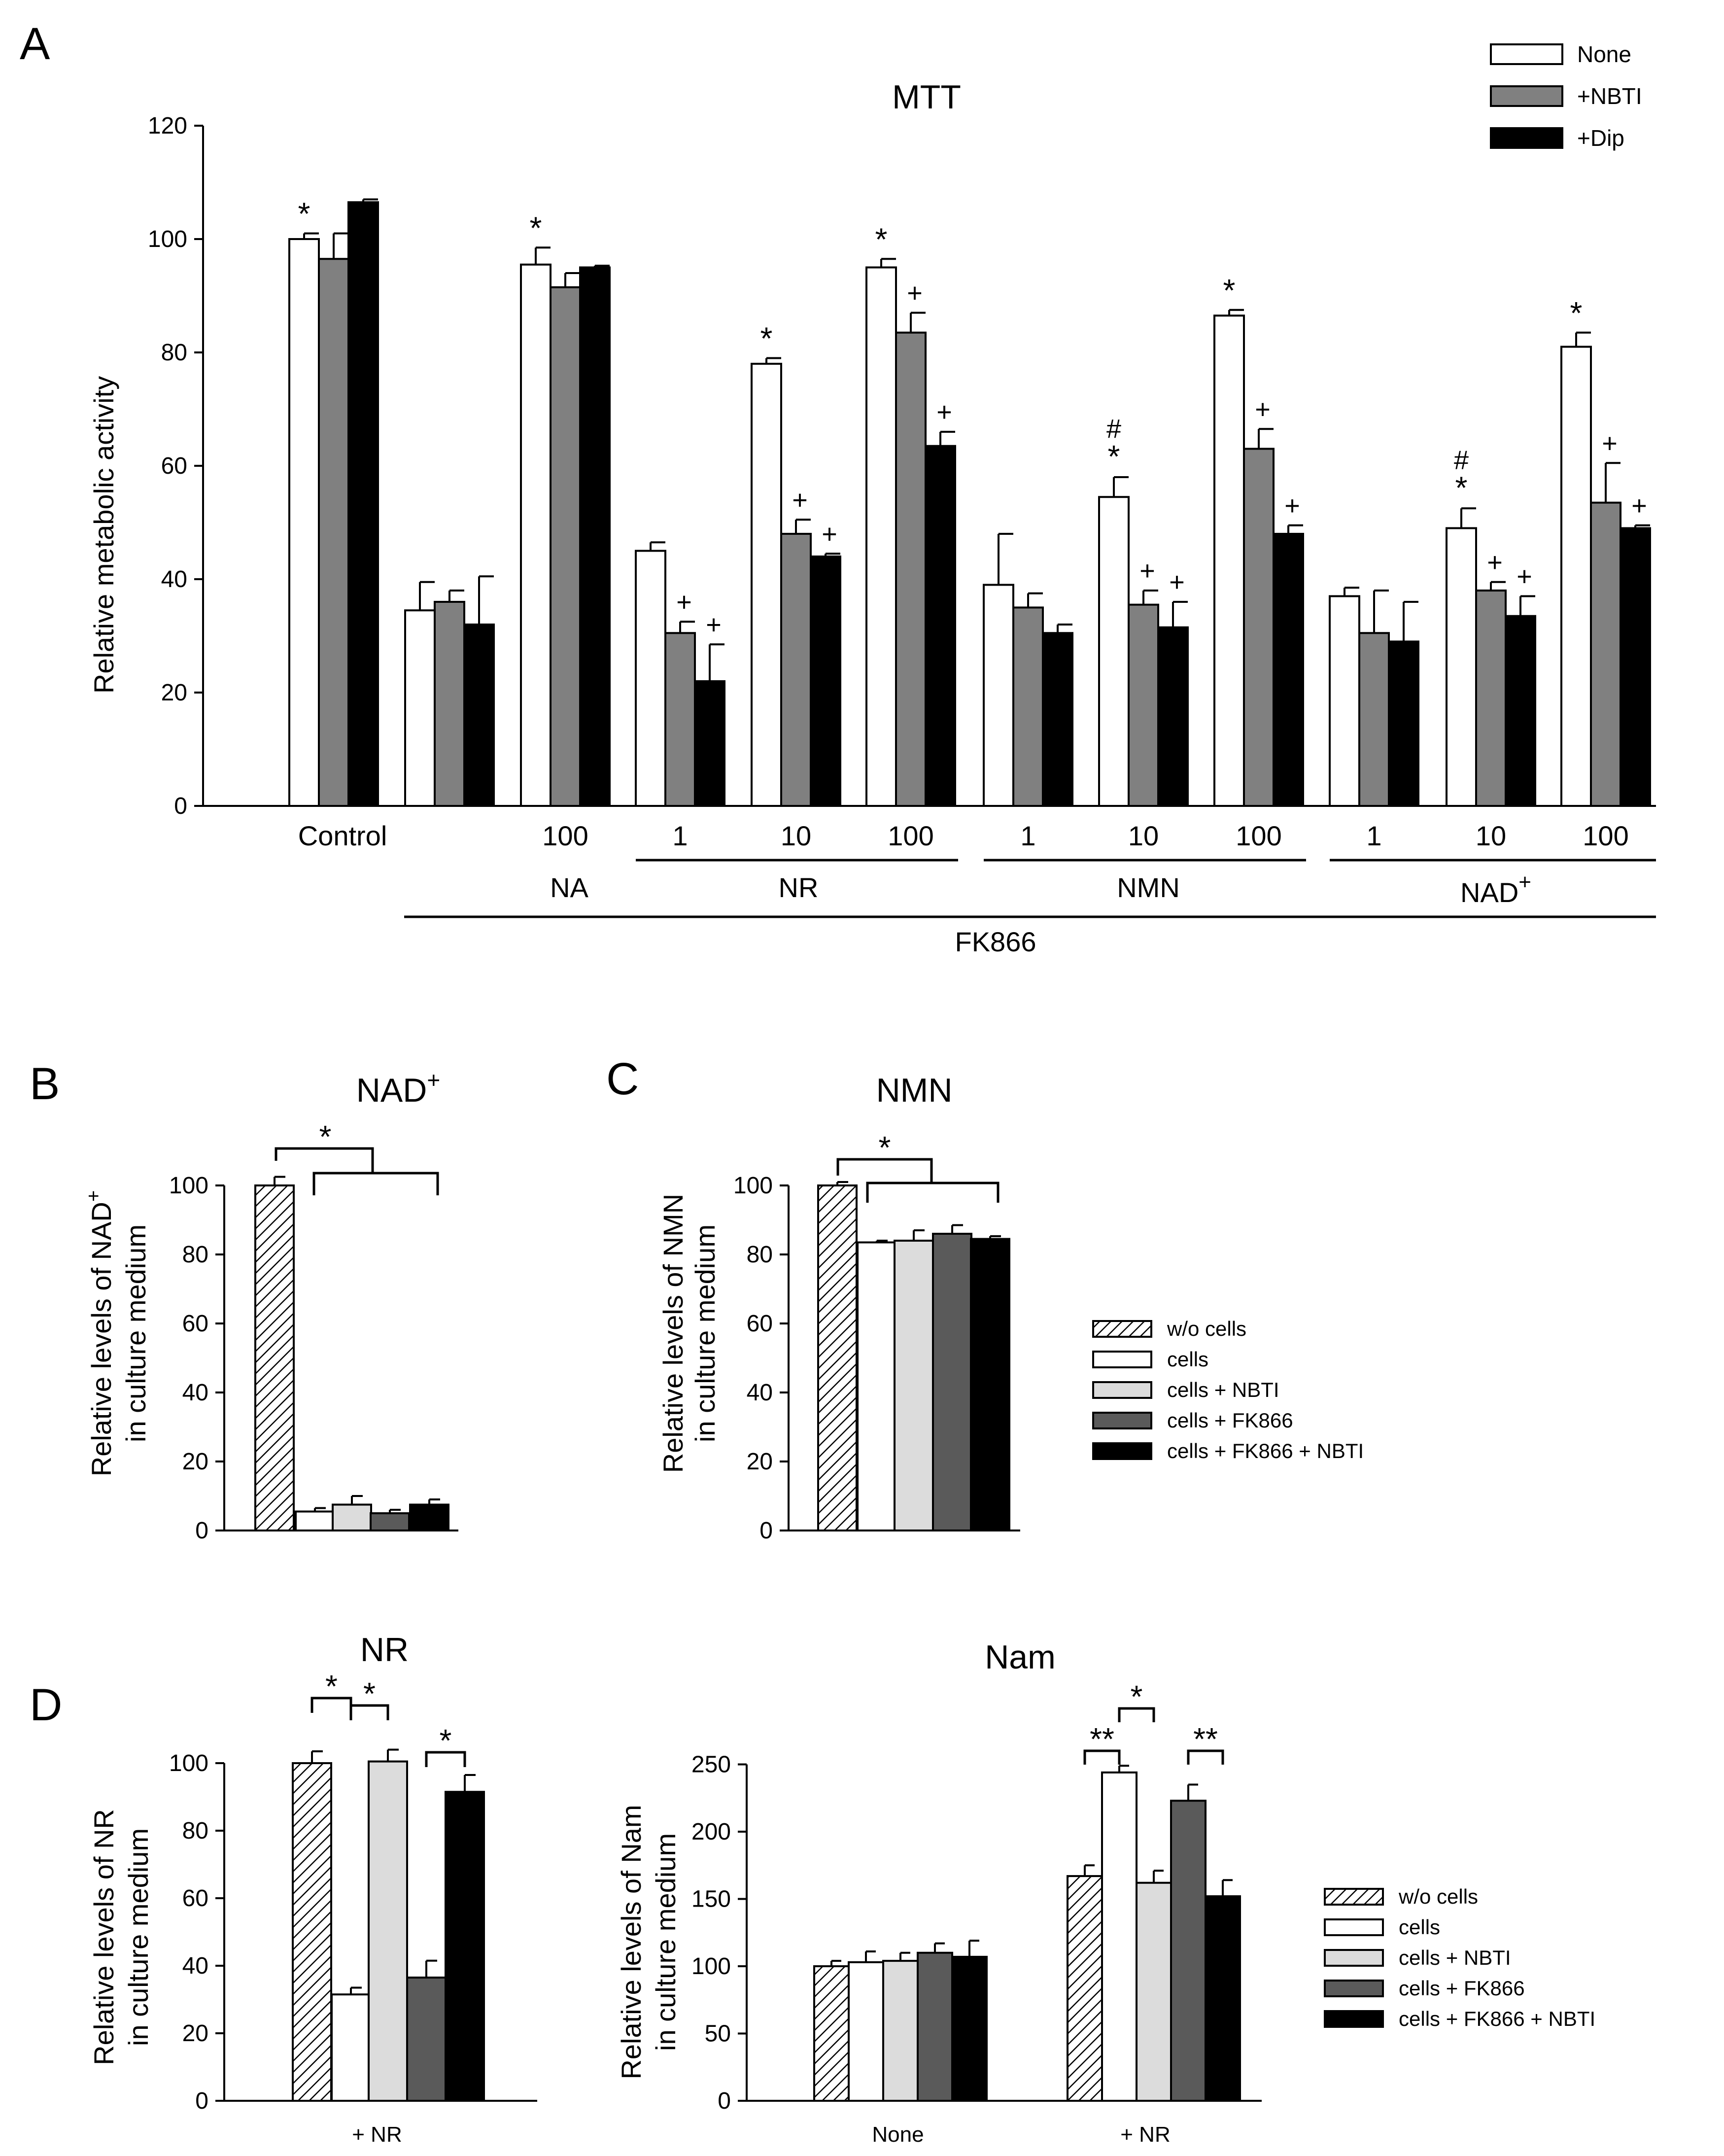 Image resolution: width=1724 pixels, height=2156 pixels. I want to click on mtt-group-label-nad-text: NAD, so click(1489, 892).